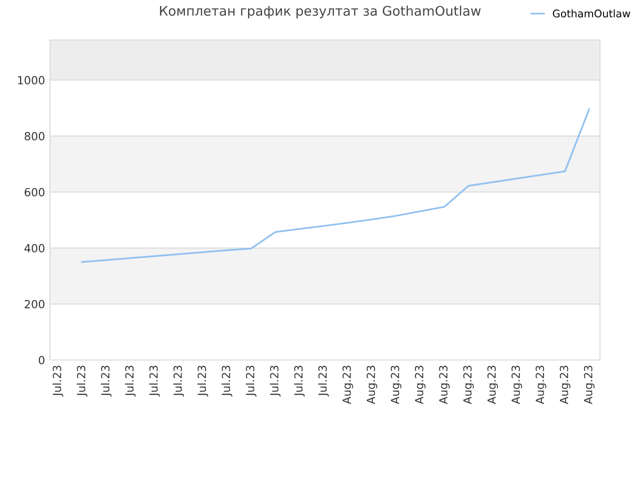  What do you see at coordinates (31, 80) in the screenshot?
I see `y-tick-label: 1000` at bounding box center [31, 80].